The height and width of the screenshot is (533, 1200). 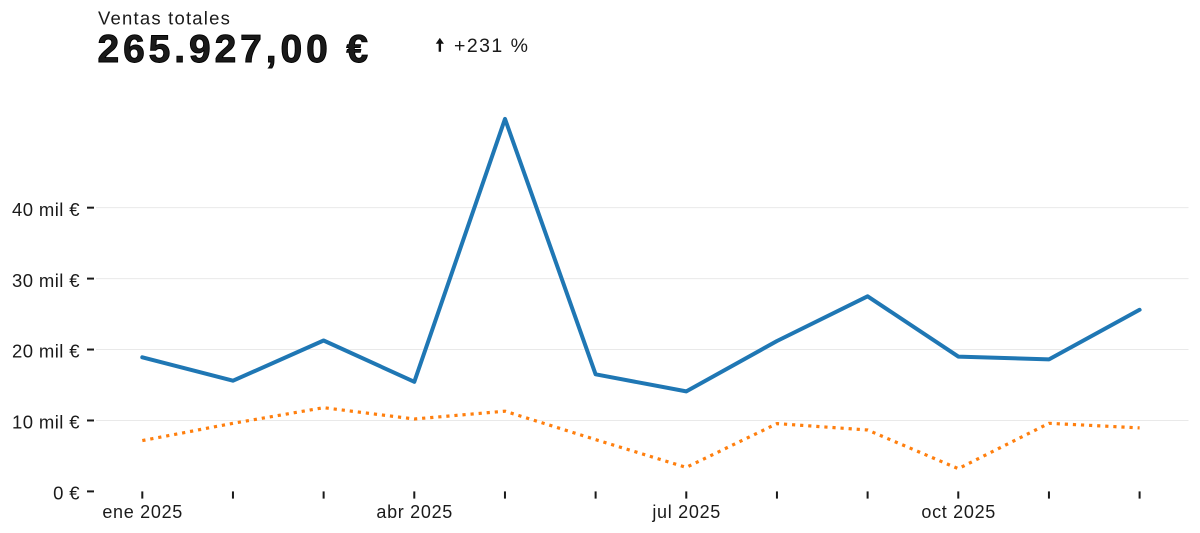 What do you see at coordinates (414, 512) in the screenshot?
I see `svg-text: abr 2025` at bounding box center [414, 512].